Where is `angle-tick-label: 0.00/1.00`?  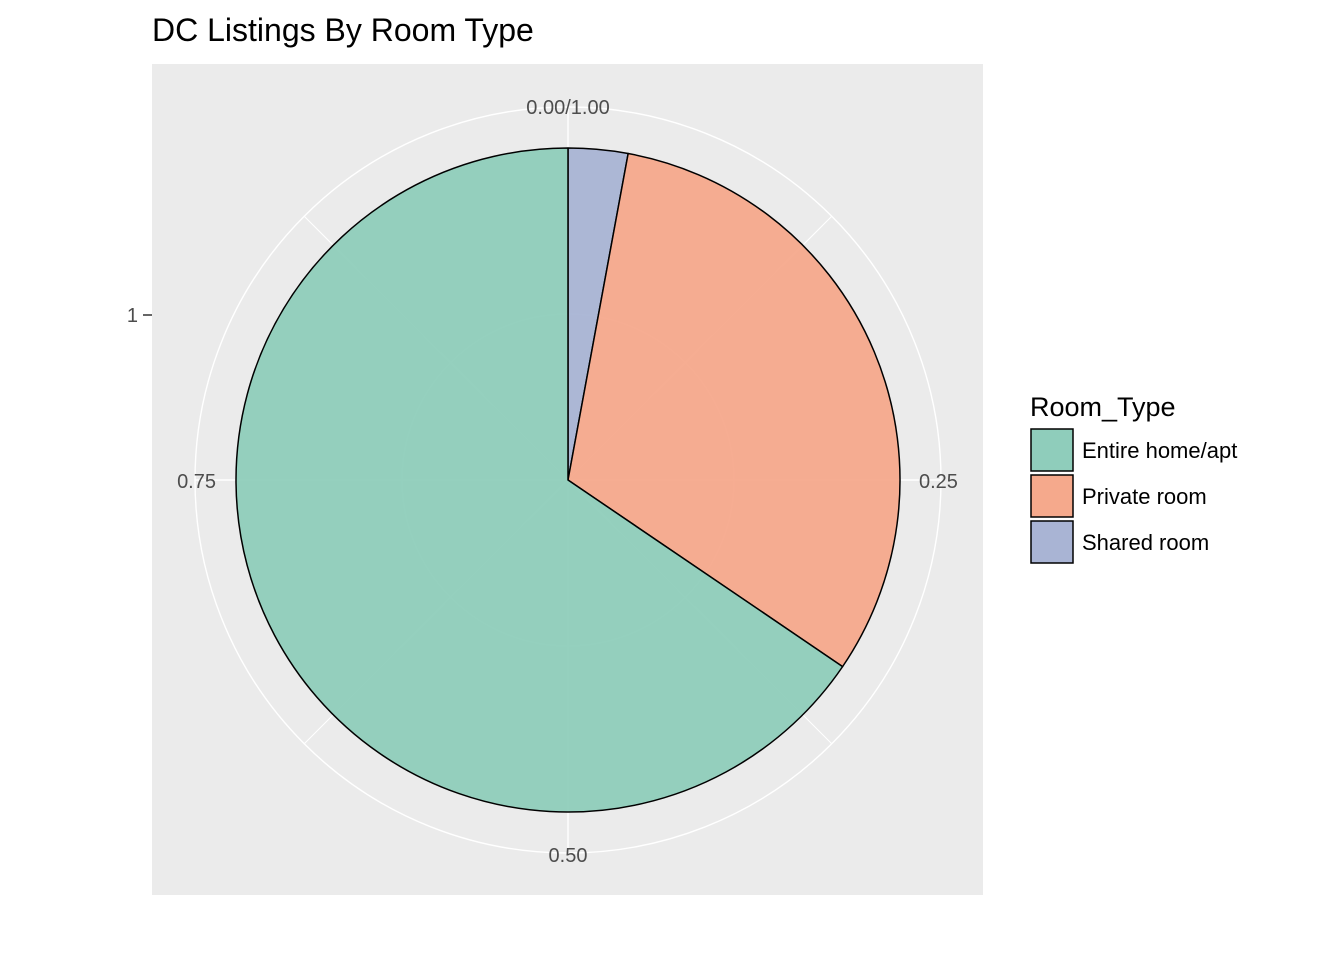
angle-tick-label: 0.00/1.00 is located at coordinates (567, 108).